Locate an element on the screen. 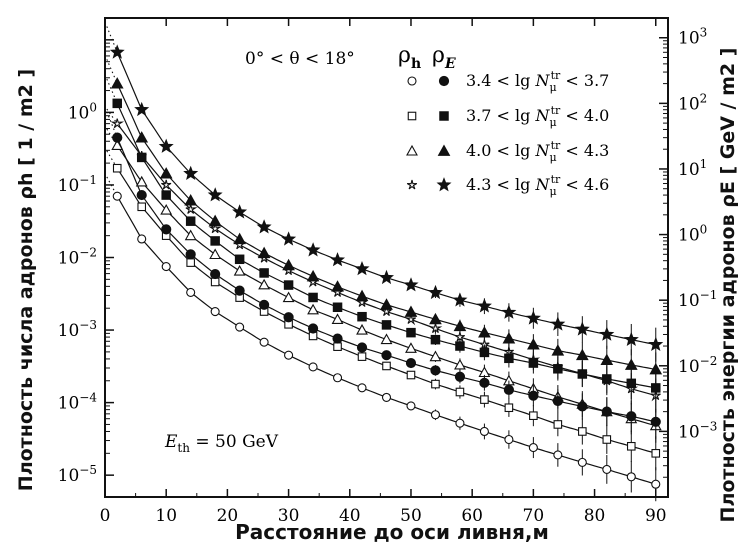 Image resolution: width=748 pixels, height=551 pixels. x-tick-label: 30 is located at coordinates (289, 516).